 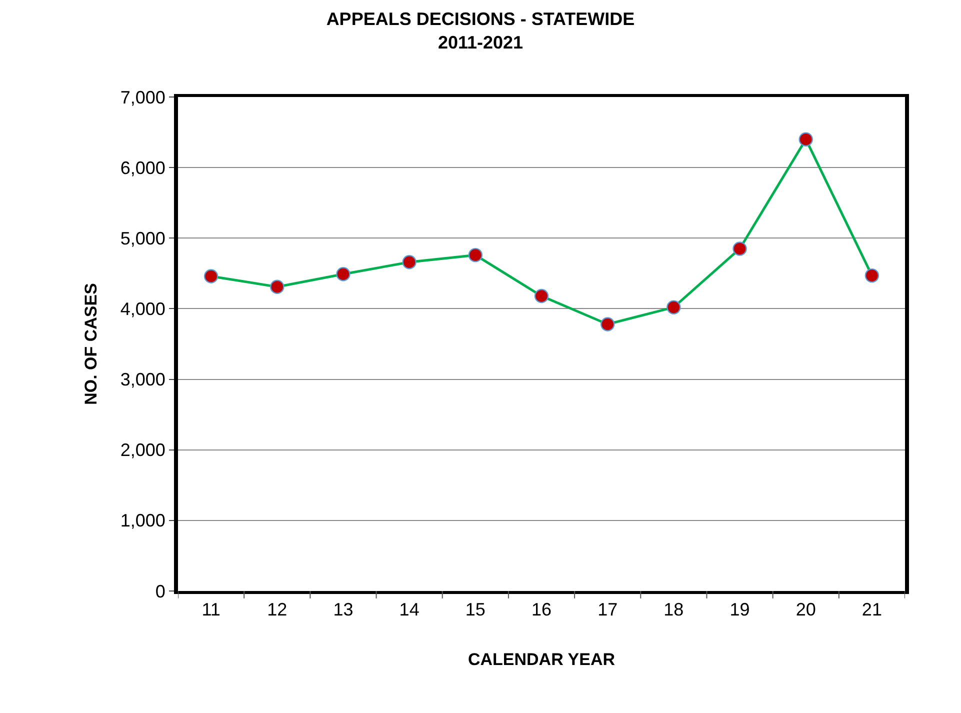 I want to click on y-tick-label: 0, so click(x=160, y=591).